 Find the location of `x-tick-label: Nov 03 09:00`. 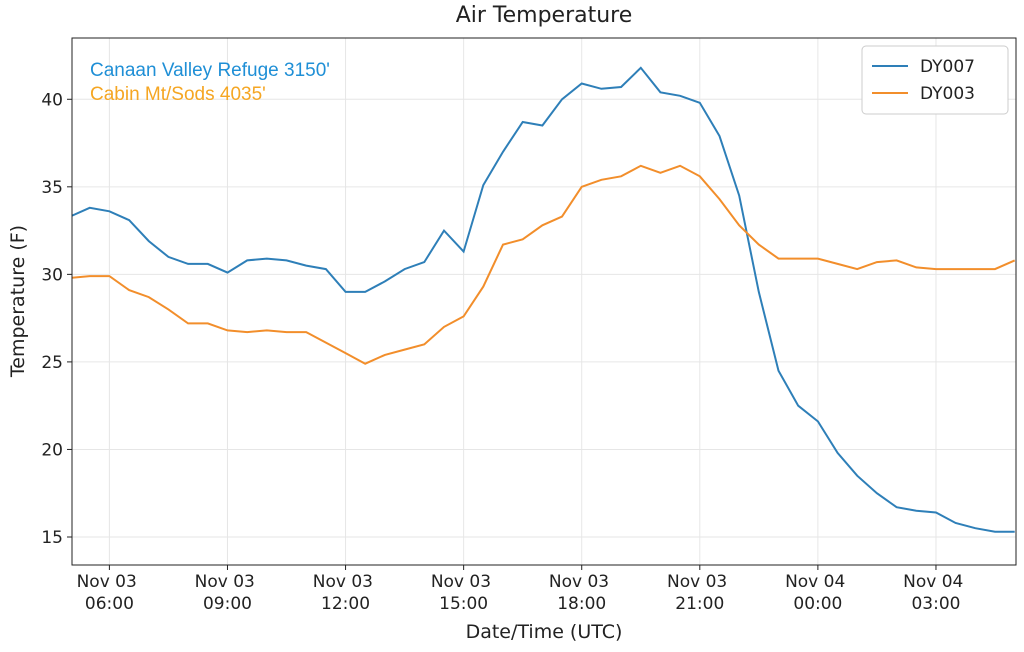

x-tick-label: Nov 03 09:00 is located at coordinates (228, 593).